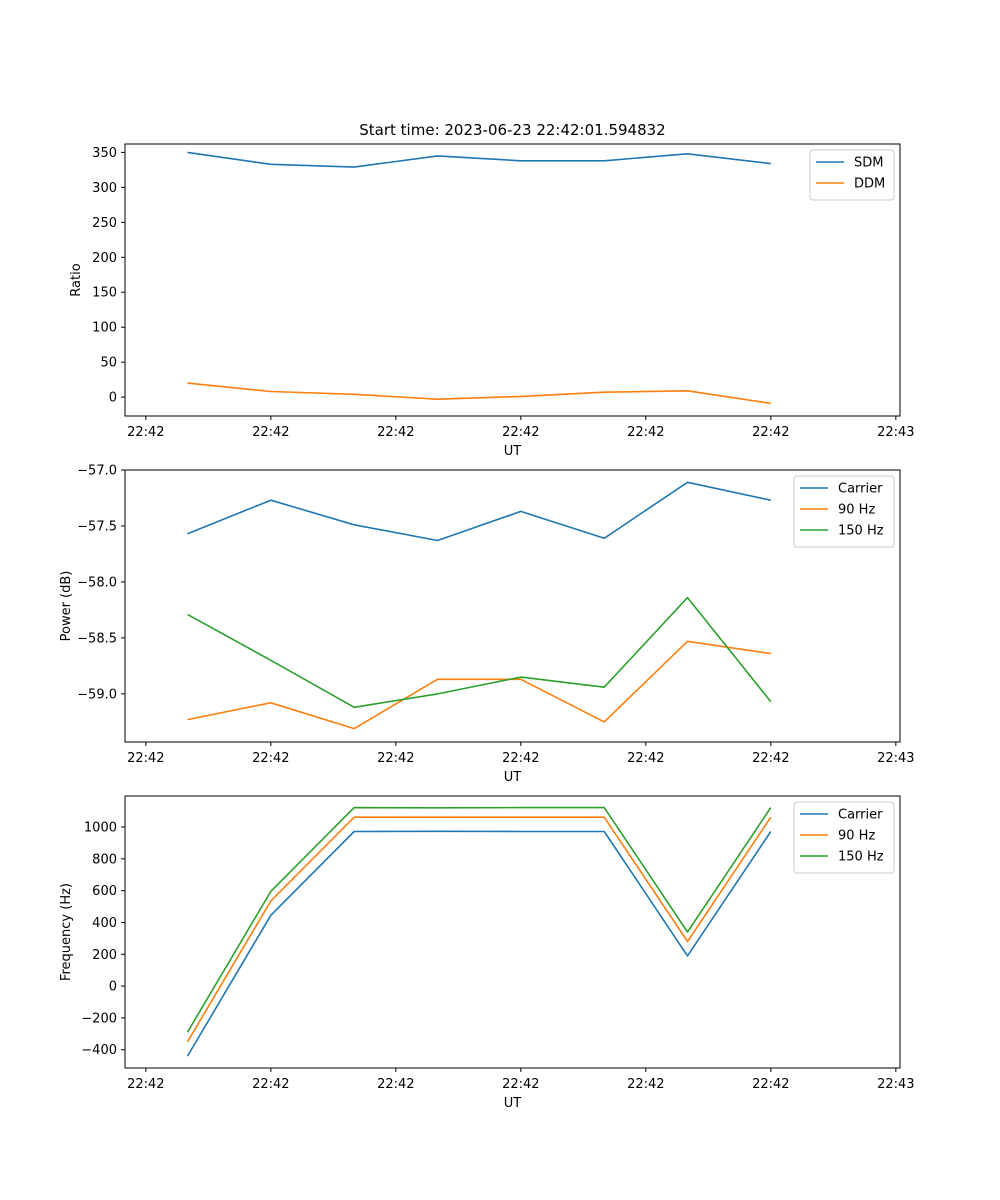  I want to click on frequency-y-tick-label: −200, so click(99, 1018).